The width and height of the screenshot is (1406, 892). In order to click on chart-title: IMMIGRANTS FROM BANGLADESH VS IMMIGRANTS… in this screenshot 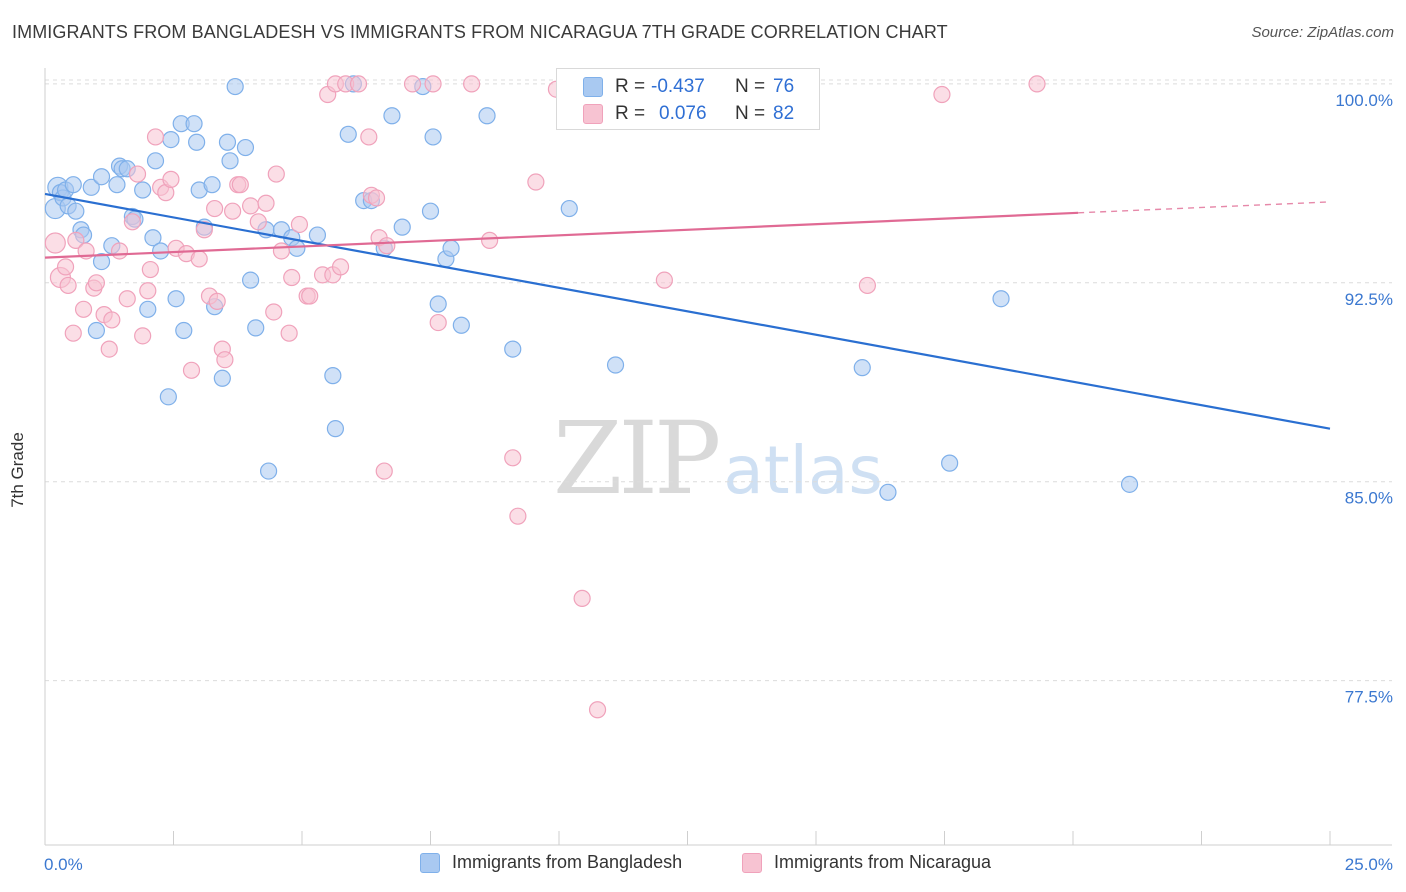, I will do `click(480, 32)`.